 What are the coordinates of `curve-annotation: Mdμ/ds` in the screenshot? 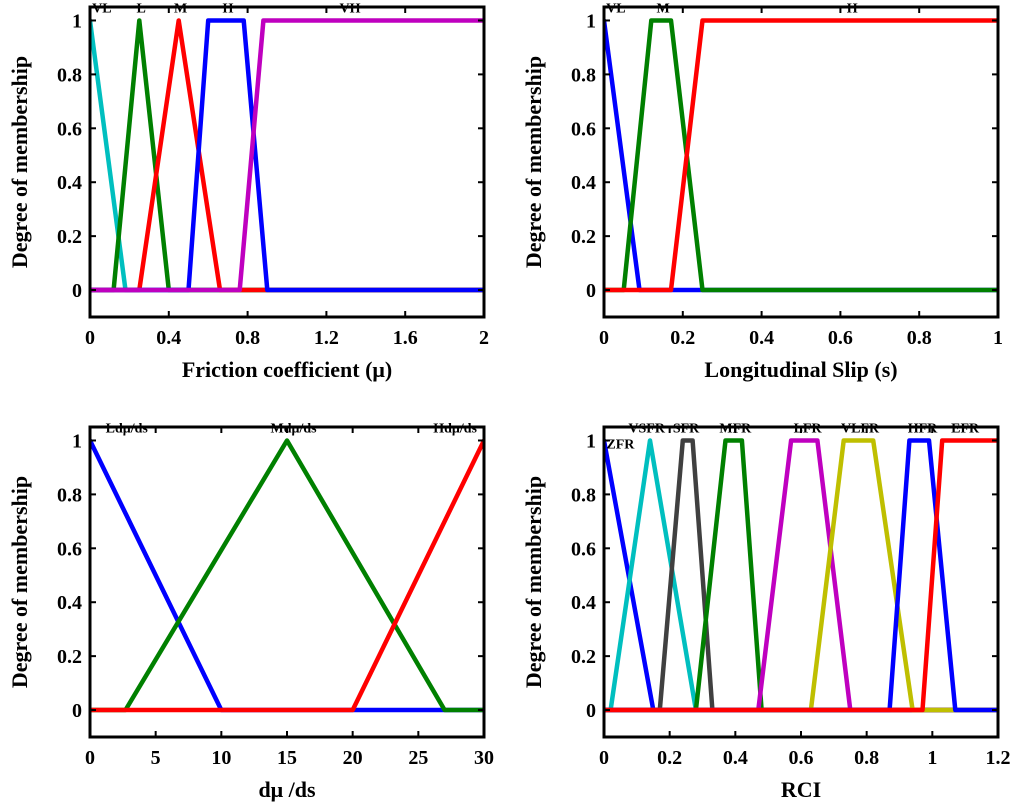 It's located at (294, 428).